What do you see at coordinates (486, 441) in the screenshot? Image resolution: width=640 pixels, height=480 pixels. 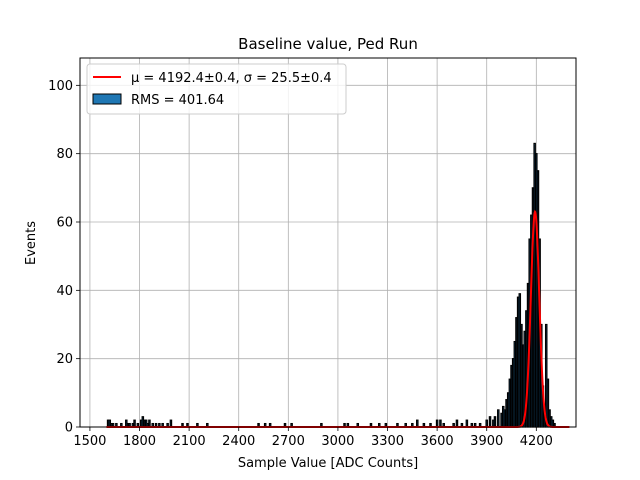 I see `x-tick-label: 3900` at bounding box center [486, 441].